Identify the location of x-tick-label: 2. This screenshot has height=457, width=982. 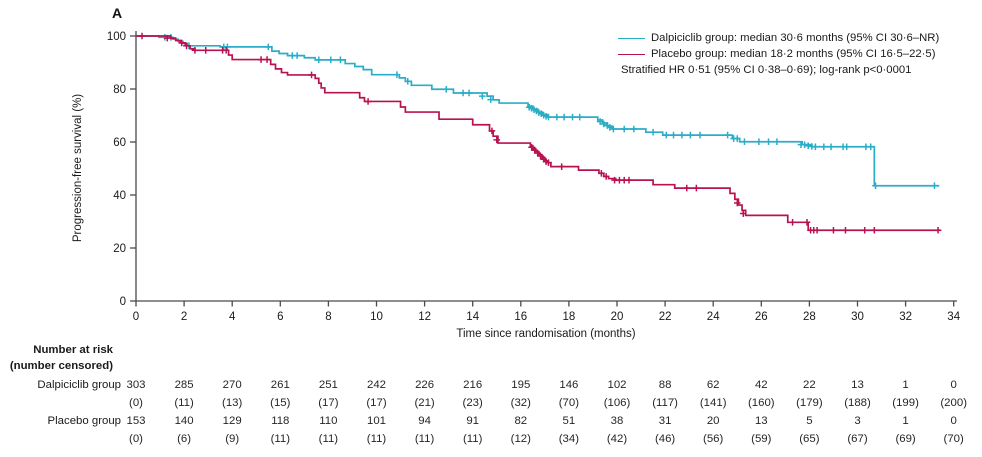
(184, 317).